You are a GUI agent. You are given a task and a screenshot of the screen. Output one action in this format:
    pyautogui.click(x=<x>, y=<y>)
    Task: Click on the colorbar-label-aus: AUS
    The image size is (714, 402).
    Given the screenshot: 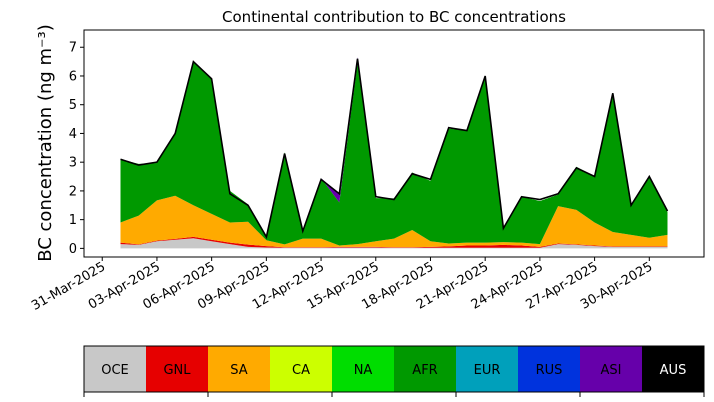 What is the action you would take?
    pyautogui.click(x=673, y=370)
    